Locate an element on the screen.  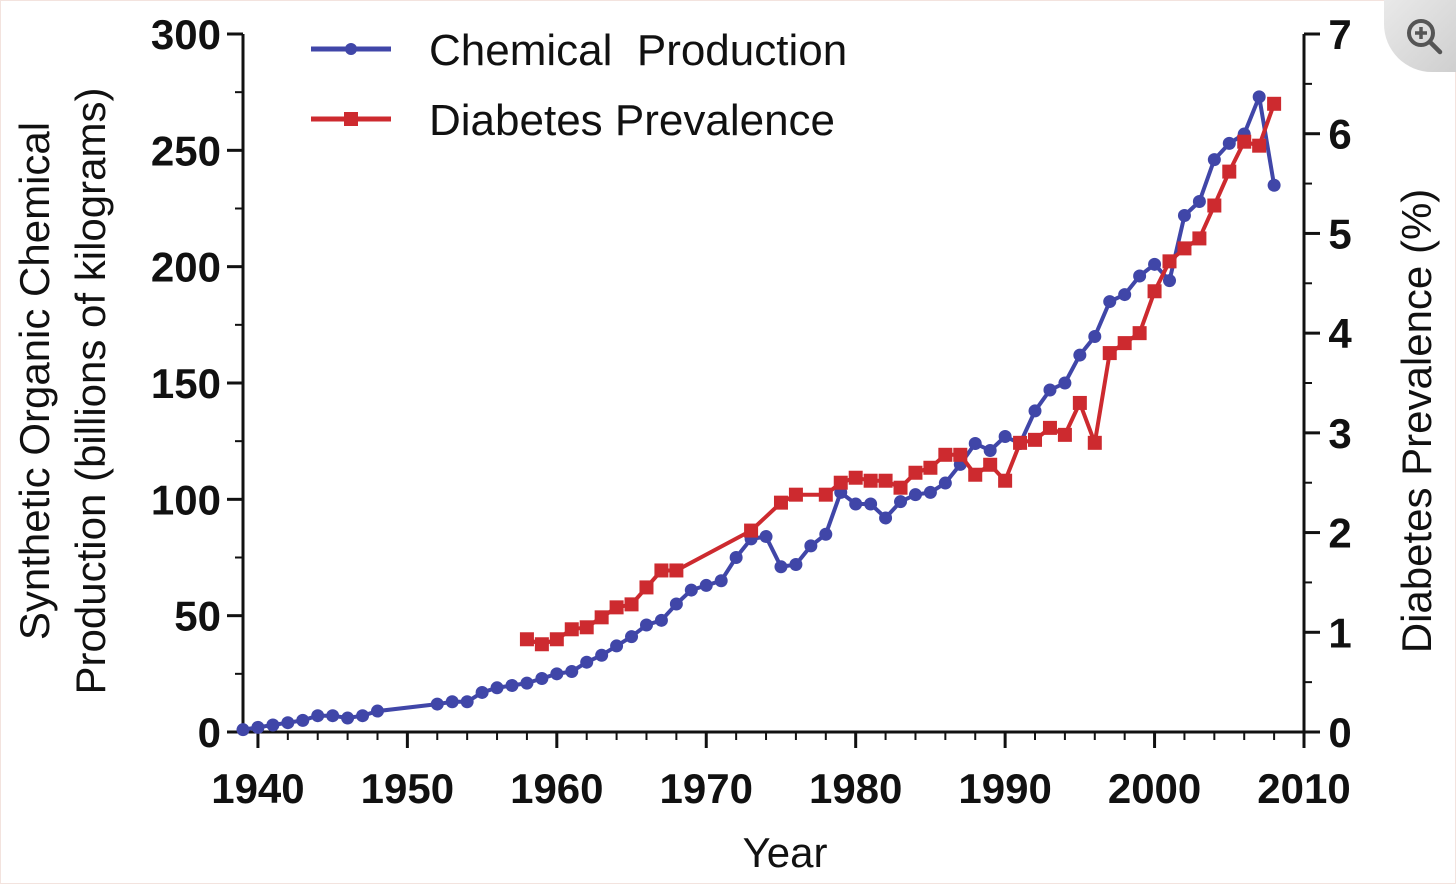
data-point-chemical-production-1945 is located at coordinates (333, 716).